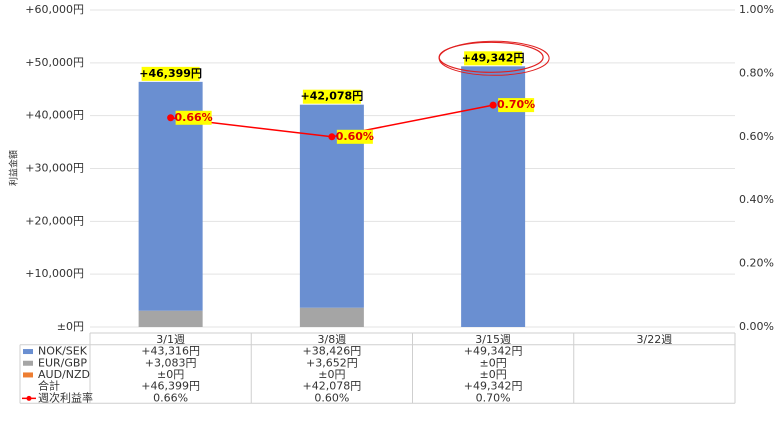 The height and width of the screenshot is (439, 780). I want to click on legend-label: 週次利益率, so click(65, 397).